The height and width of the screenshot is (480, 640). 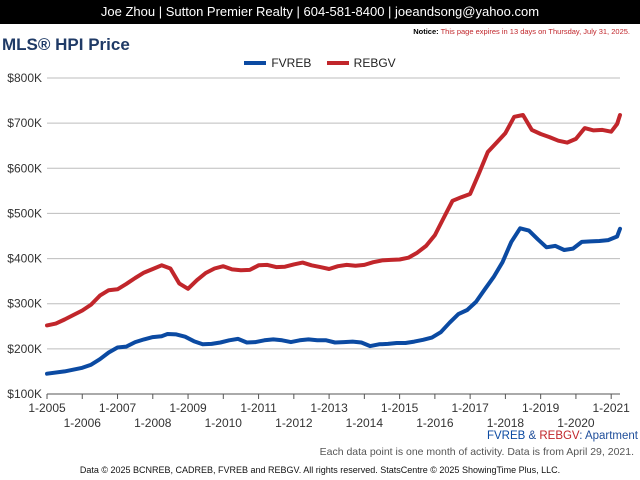 What do you see at coordinates (24, 349) in the screenshot?
I see `y-tick-label: $200K` at bounding box center [24, 349].